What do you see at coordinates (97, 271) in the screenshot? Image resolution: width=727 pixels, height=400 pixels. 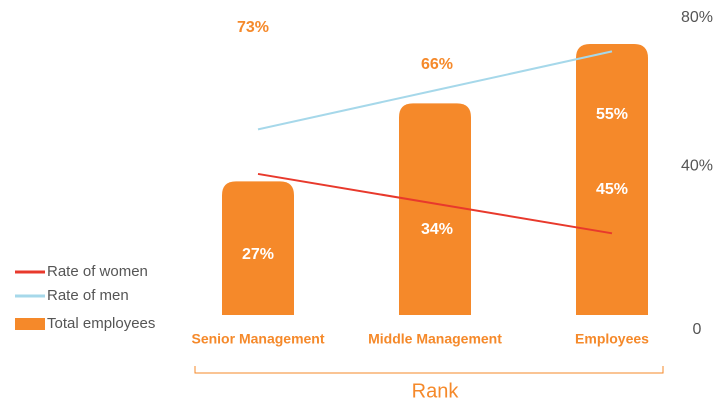 I see `legend-label: Rate of women` at bounding box center [97, 271].